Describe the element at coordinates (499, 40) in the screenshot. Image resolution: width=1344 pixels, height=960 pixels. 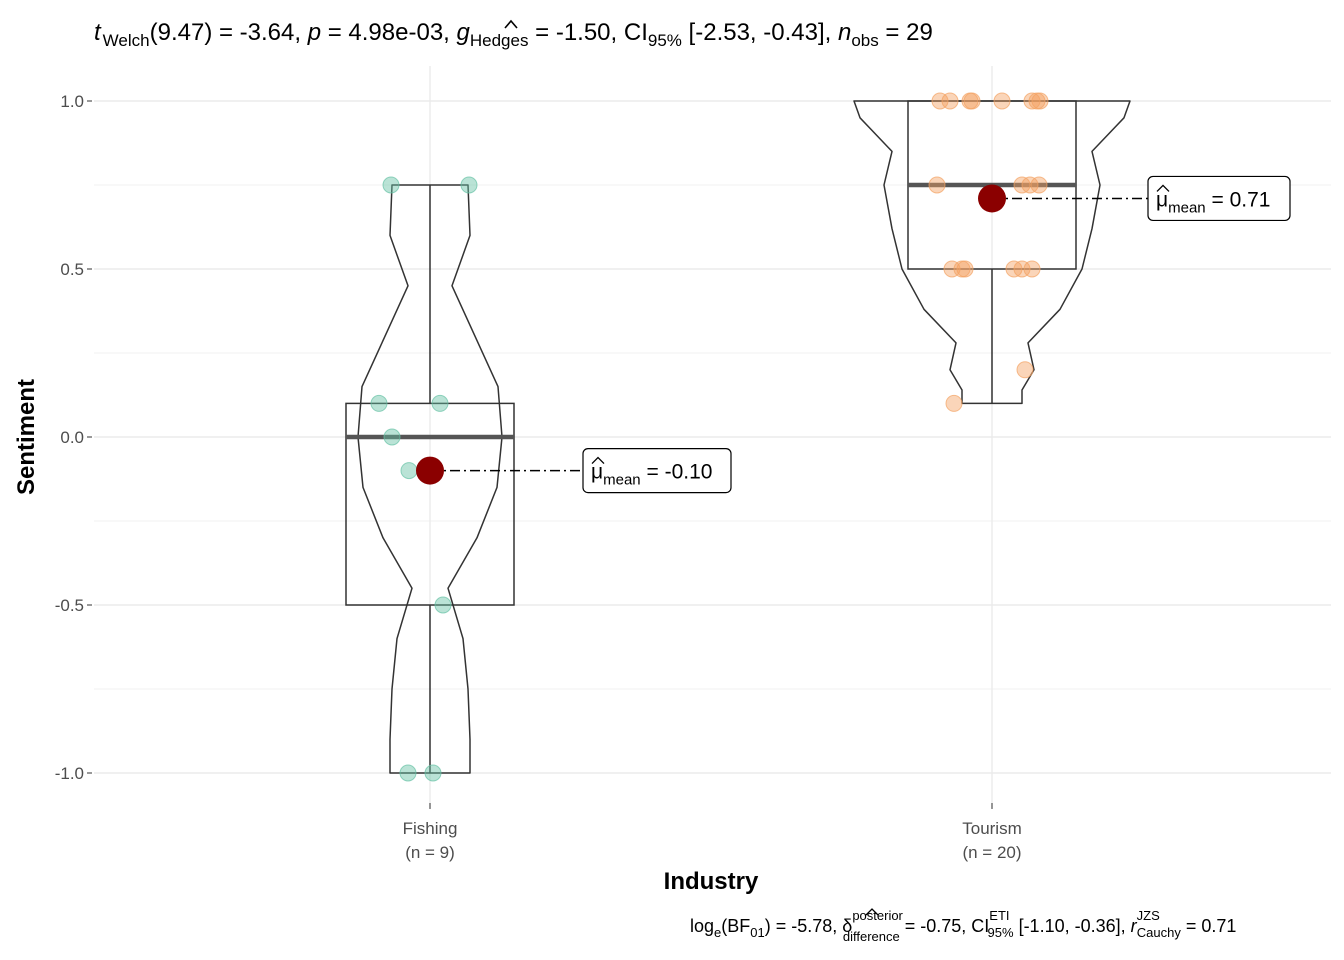
I see `g-subscript: Hedges` at that location.